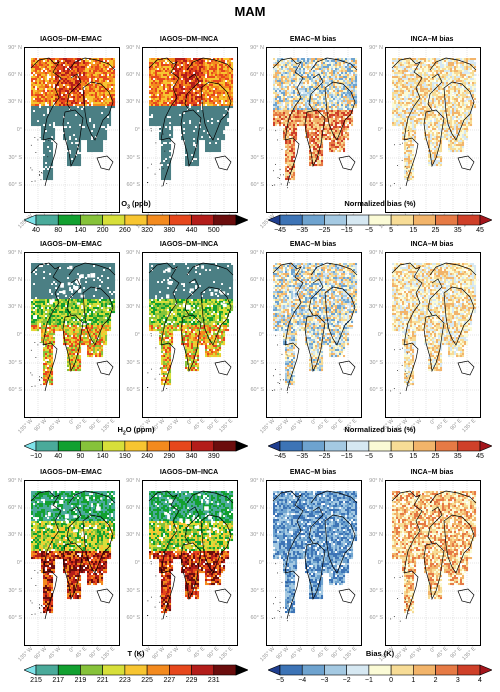 This screenshot has width=500, height=692. I want to click on colorbar-bias-h2o, so click(380, 448).